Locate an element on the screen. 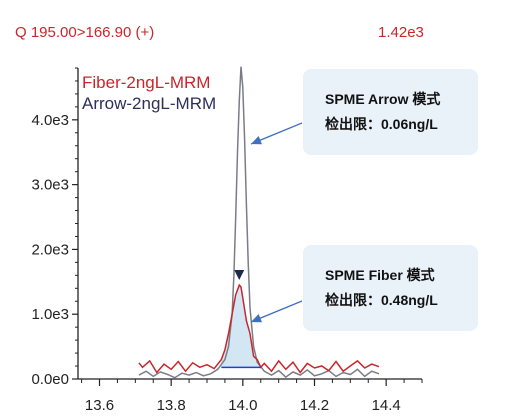 The image size is (507, 419). y-tick-label: 1.0e3 is located at coordinates (50, 314).